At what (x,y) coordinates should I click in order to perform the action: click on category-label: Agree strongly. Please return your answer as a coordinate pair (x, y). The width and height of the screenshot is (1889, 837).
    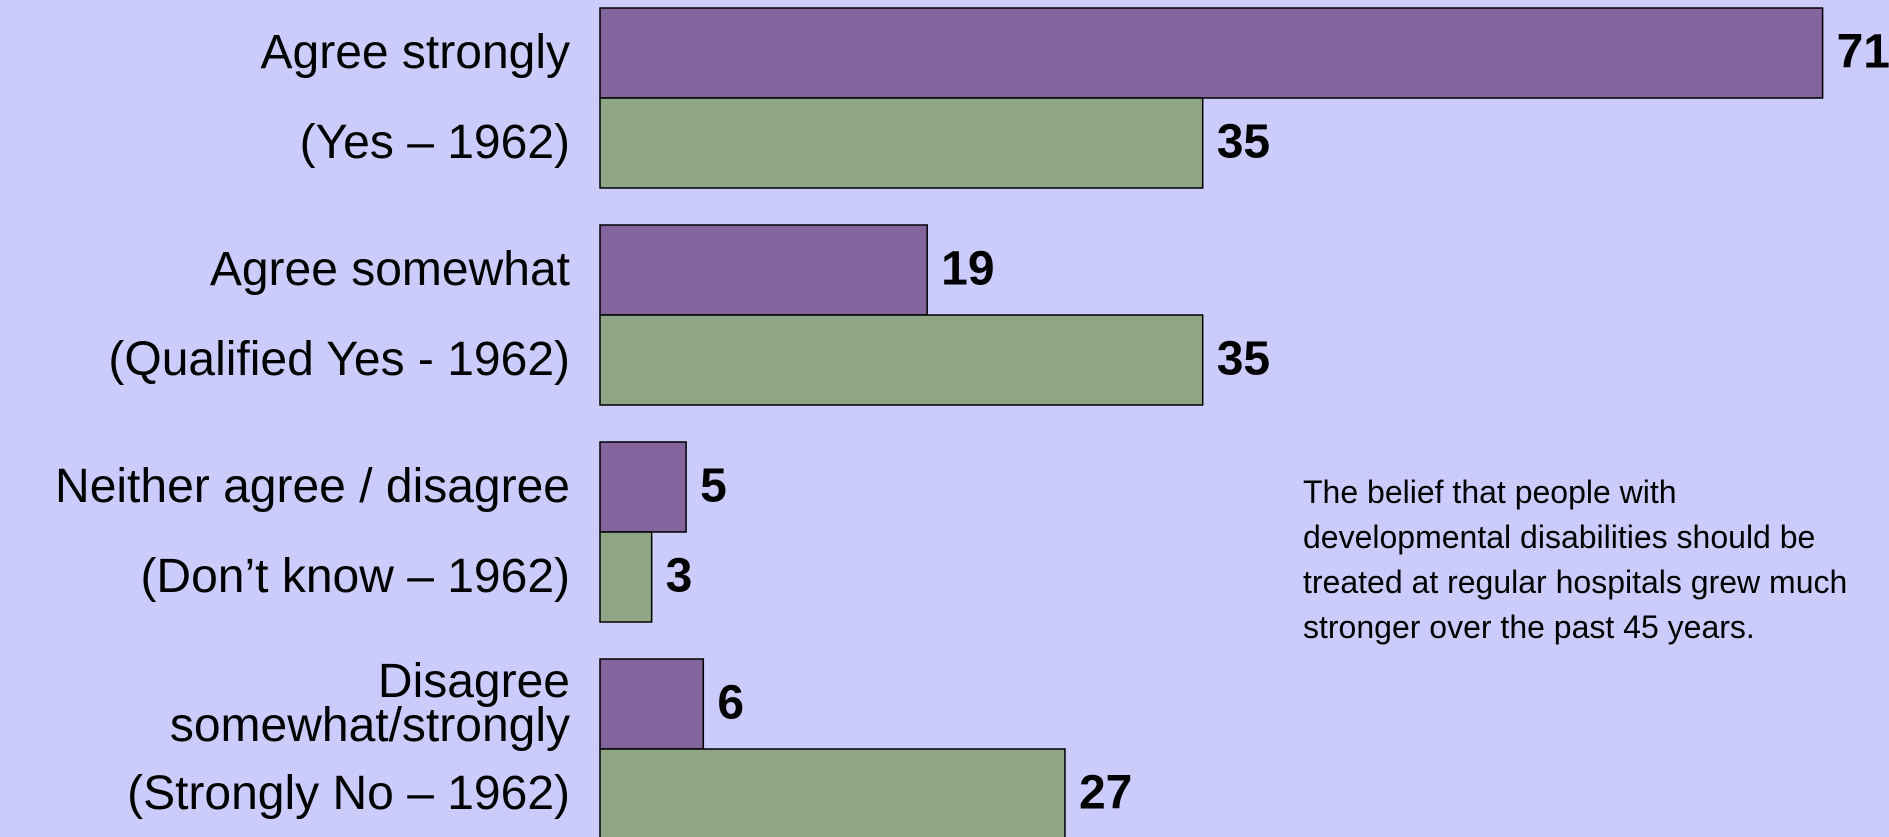
    Looking at the image, I should click on (415, 52).